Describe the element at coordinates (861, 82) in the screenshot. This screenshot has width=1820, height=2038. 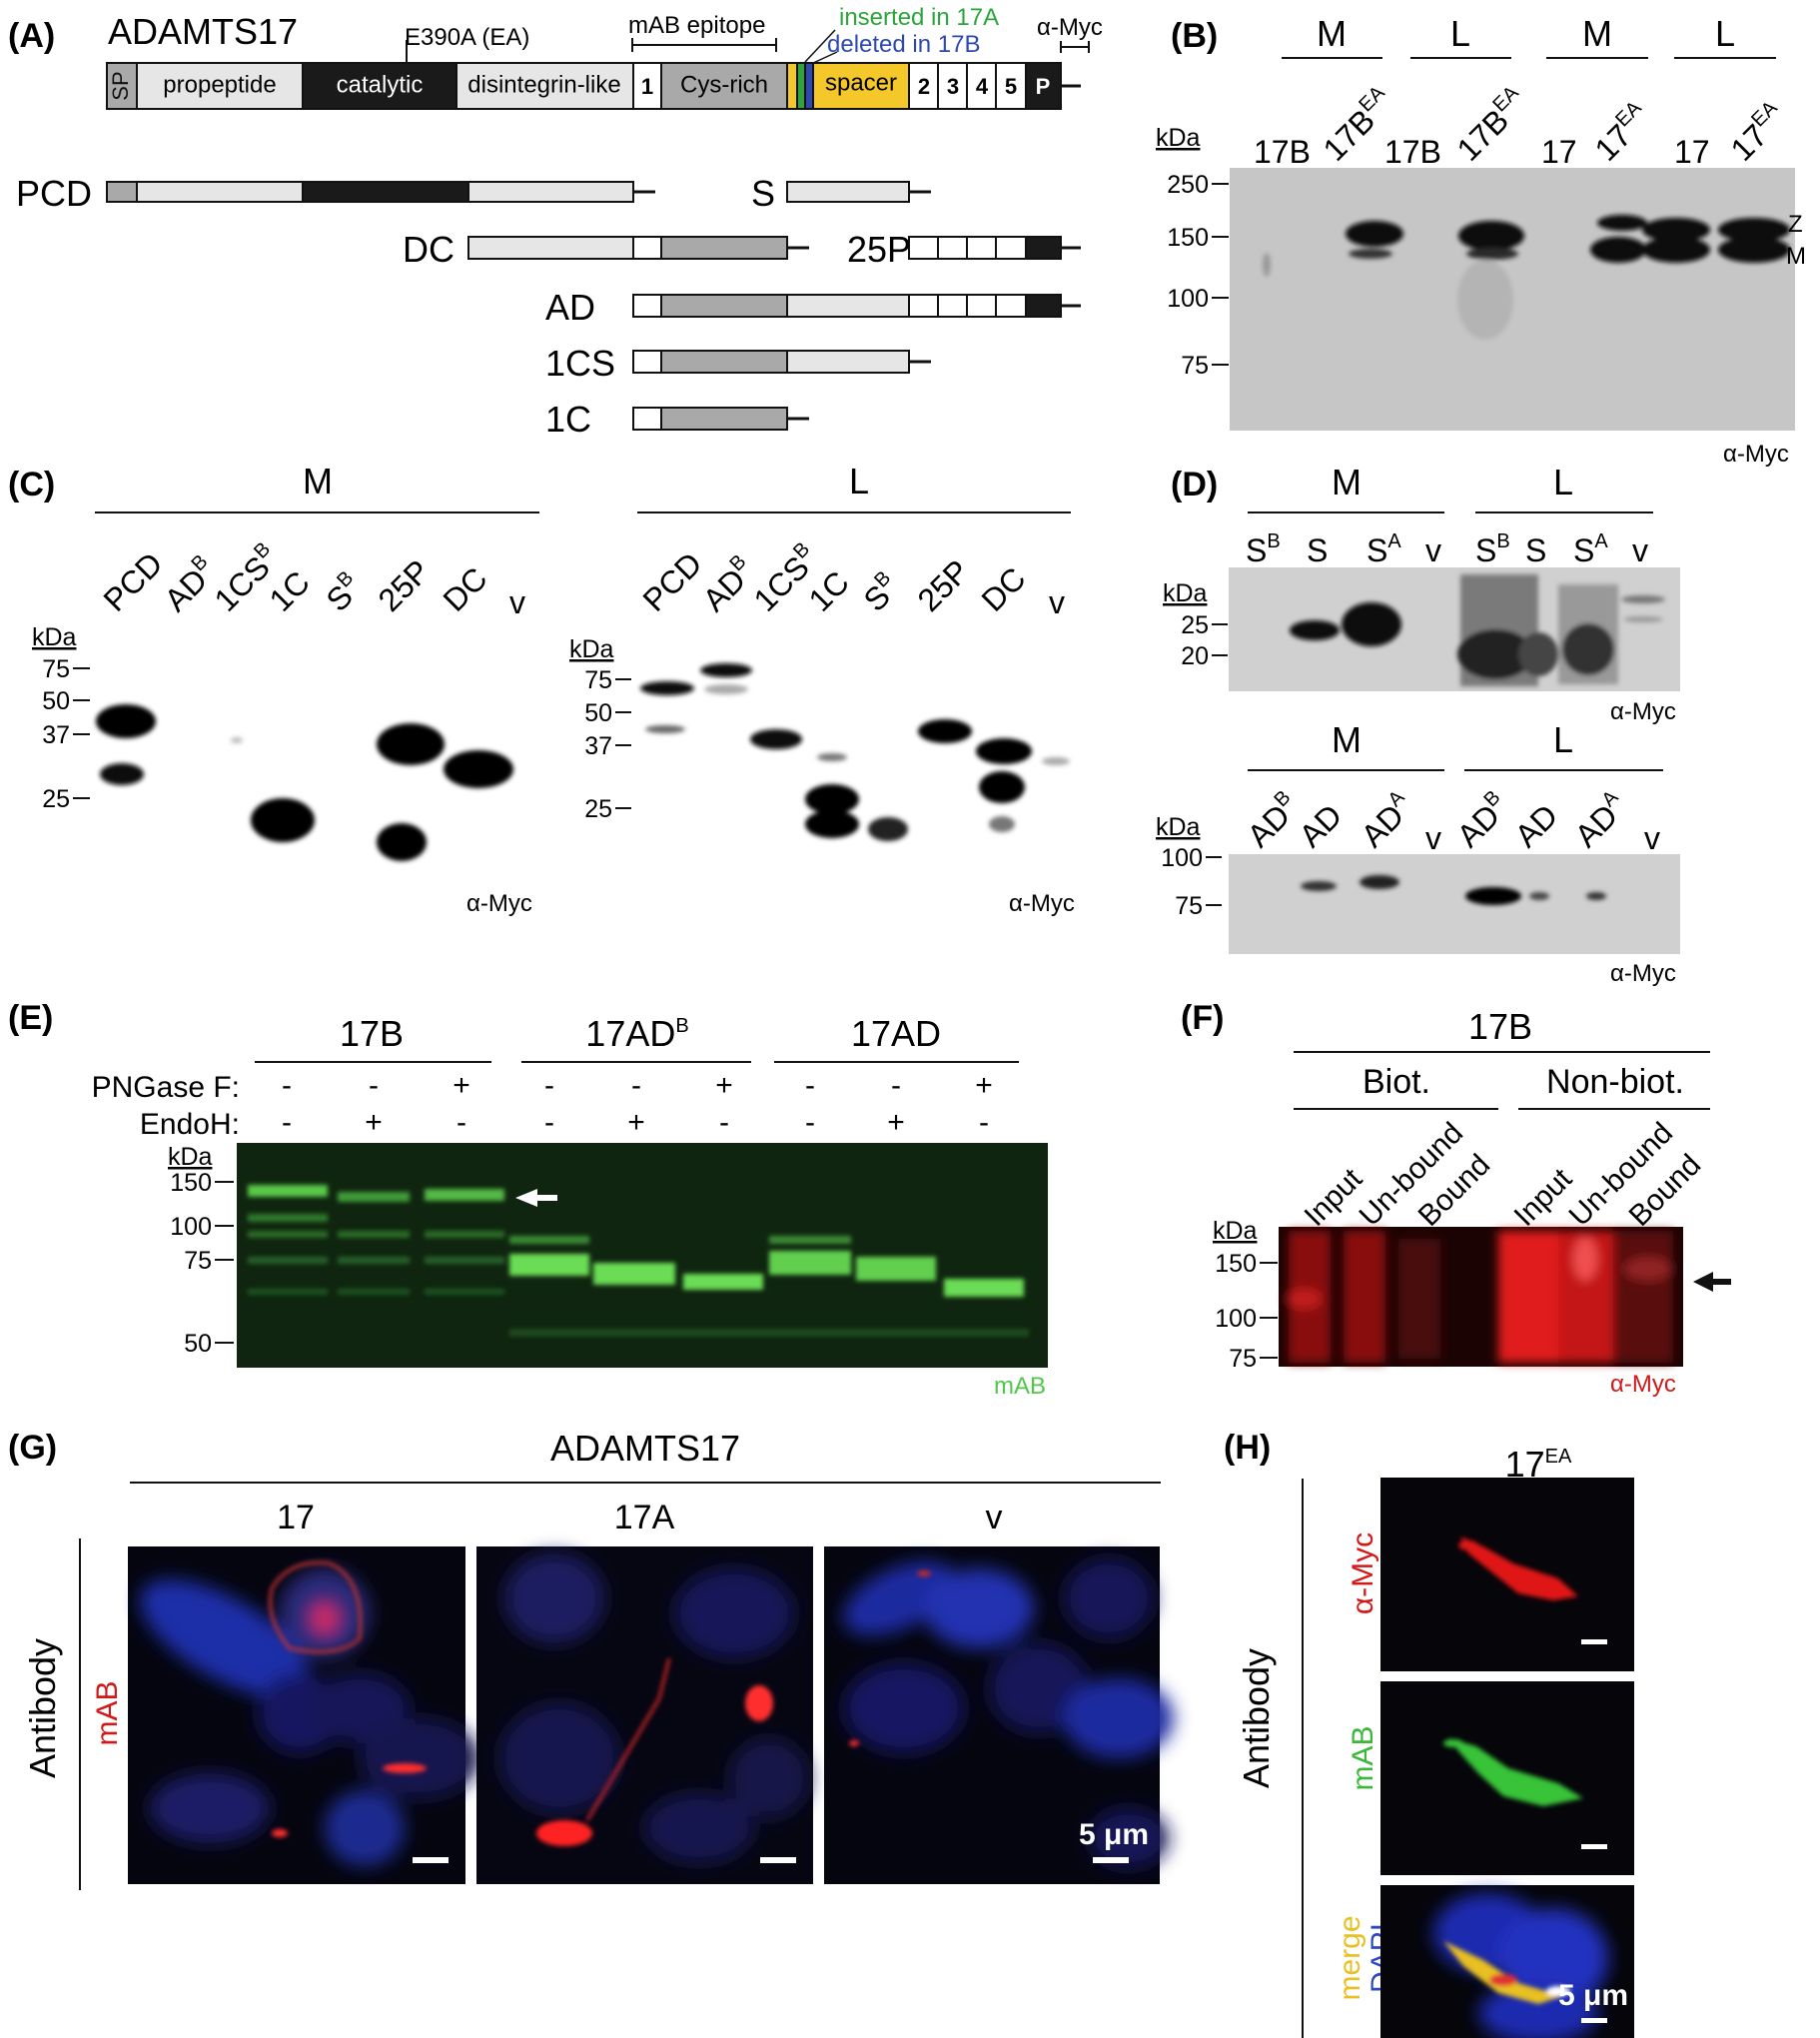
I see `domain-spacer-label: spacer` at that location.